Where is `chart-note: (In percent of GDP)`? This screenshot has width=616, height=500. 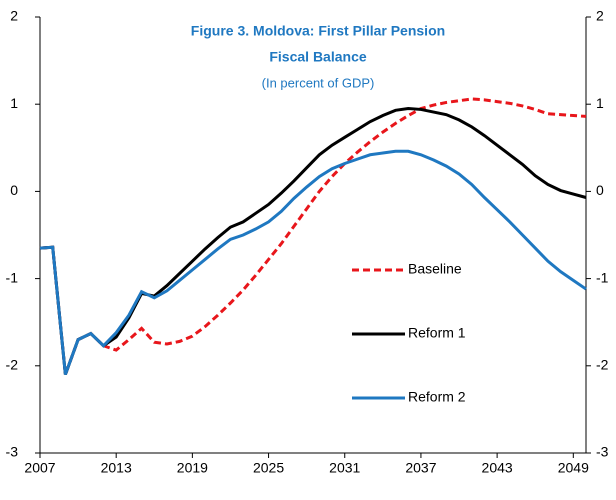 chart-note: (In percent of GDP) is located at coordinates (318, 82).